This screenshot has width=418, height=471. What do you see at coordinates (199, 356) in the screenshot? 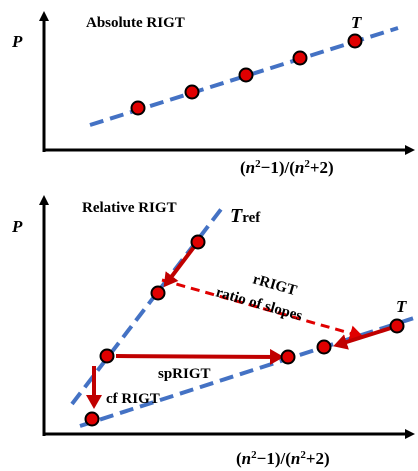
I see `sprigt-arrow` at bounding box center [199, 356].